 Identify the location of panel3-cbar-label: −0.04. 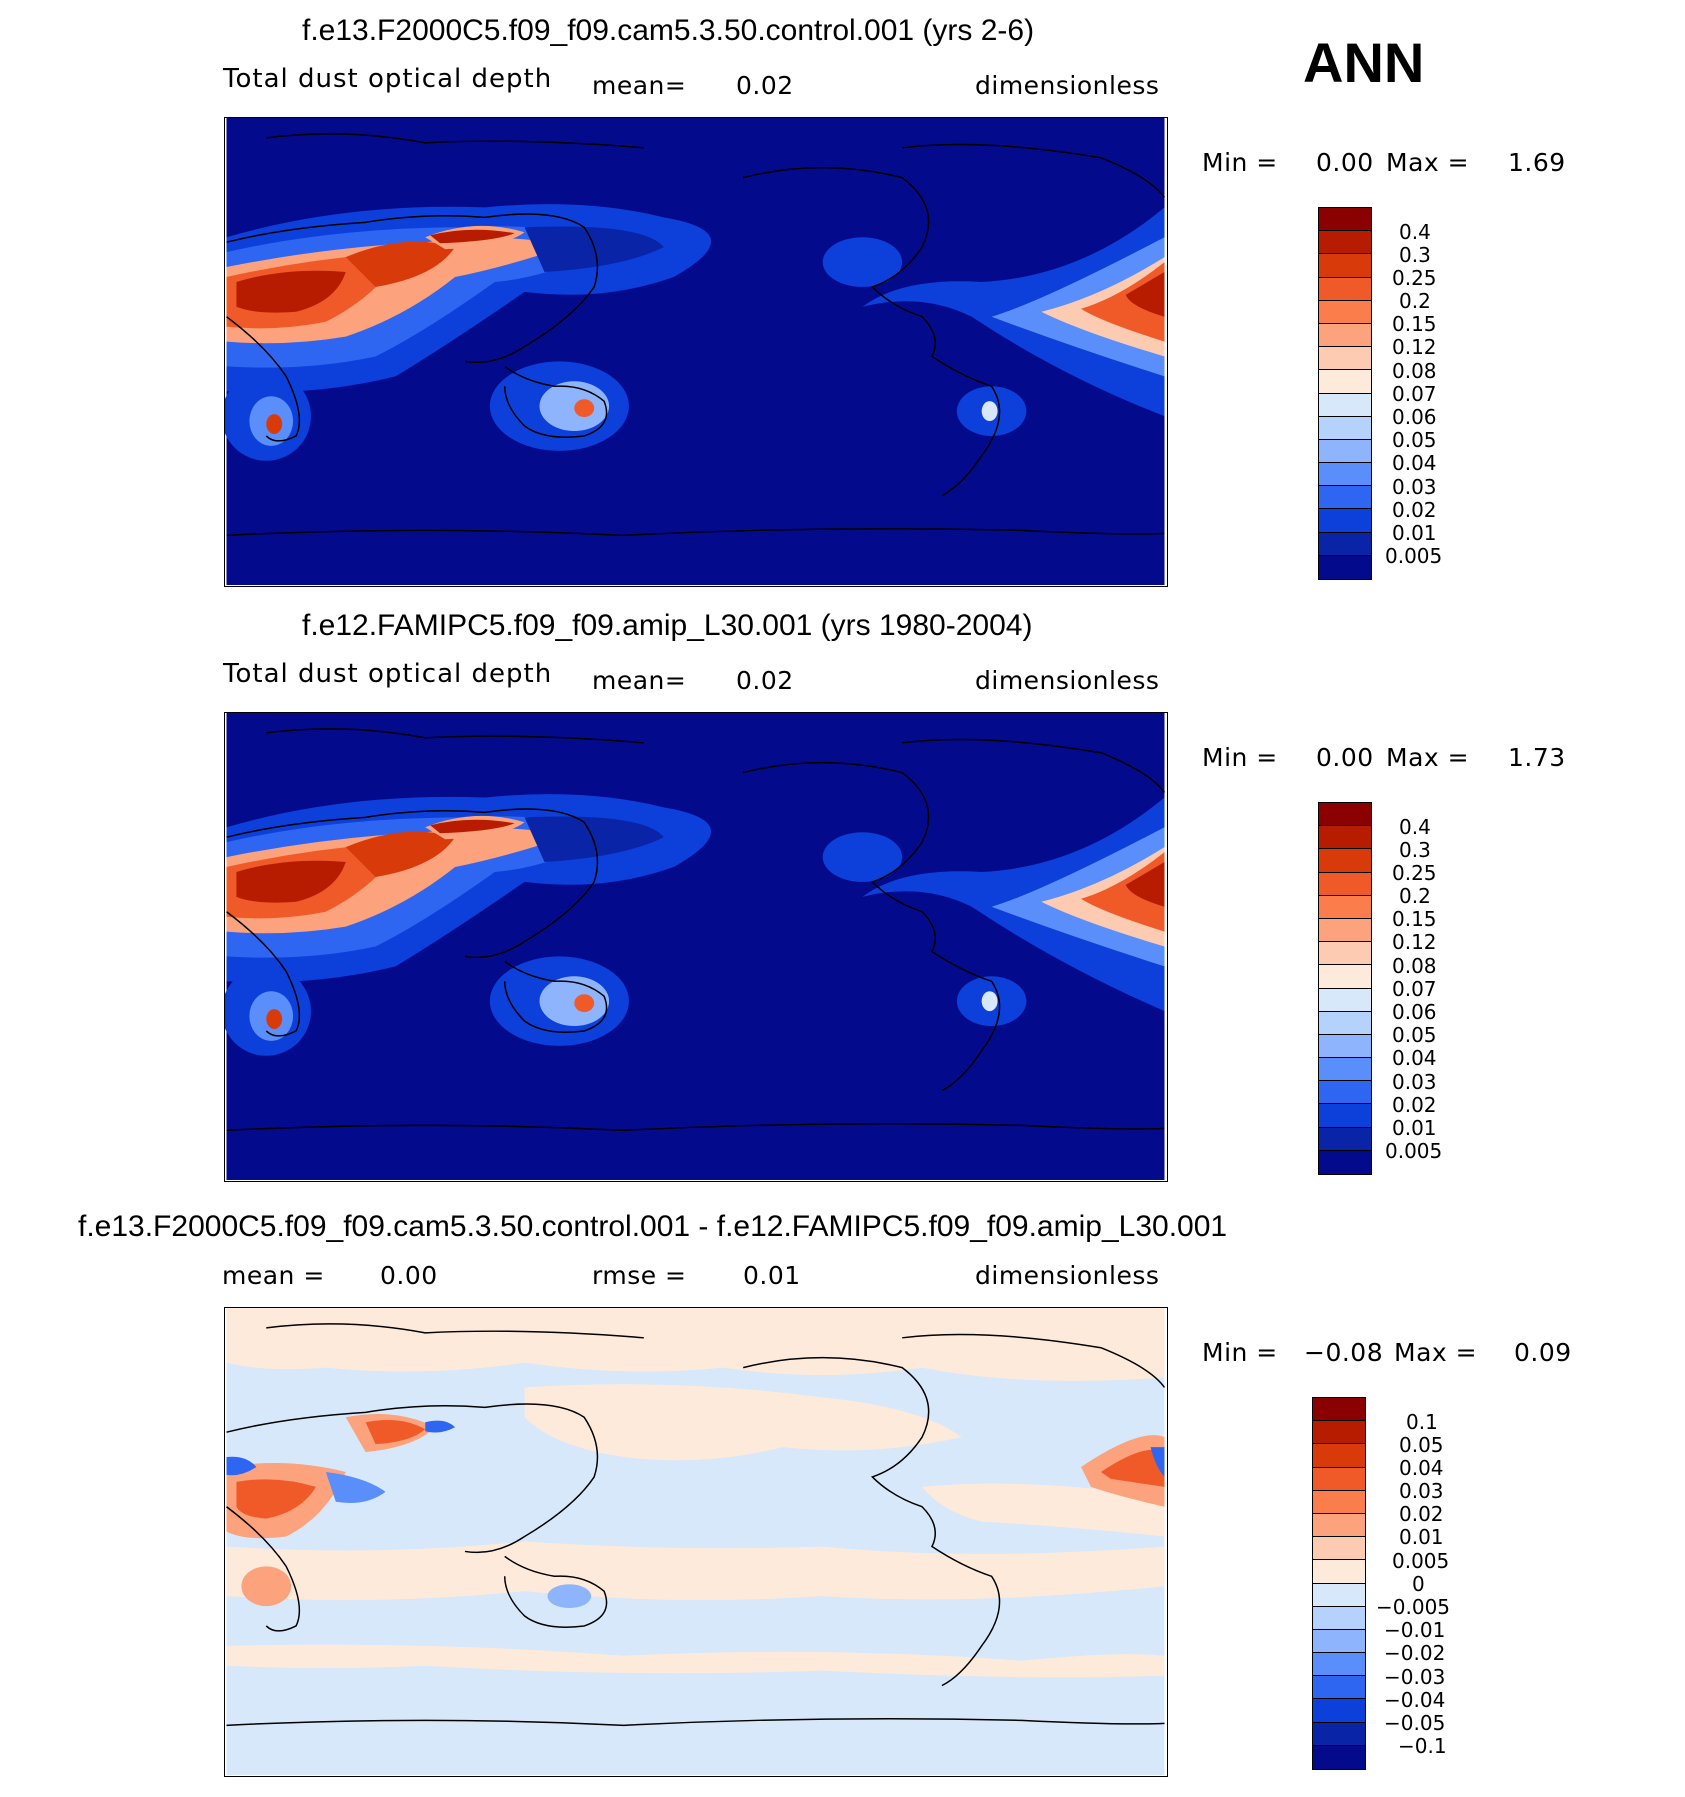
(1415, 1700).